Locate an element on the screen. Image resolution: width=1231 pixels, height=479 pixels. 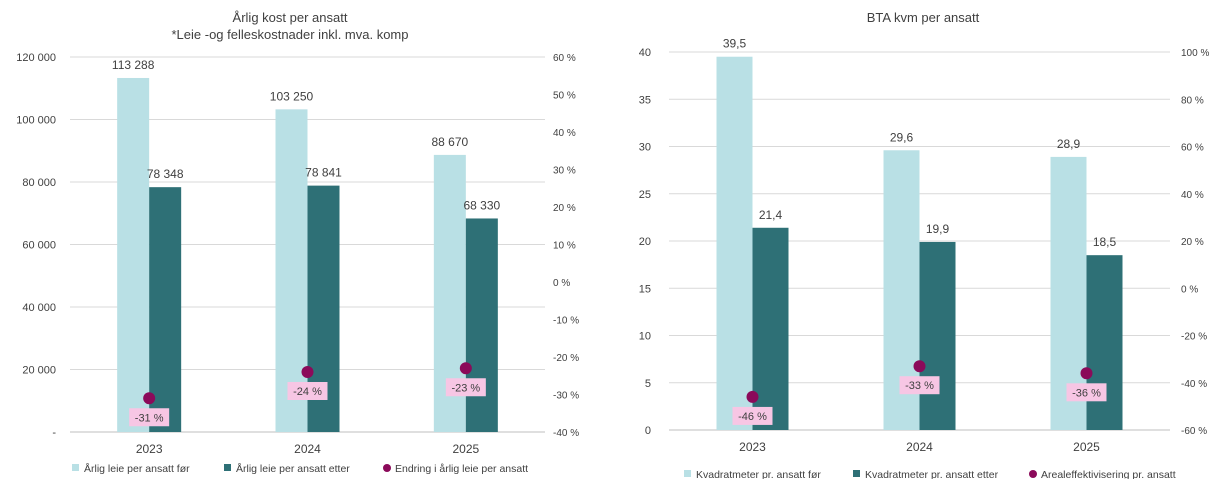
y-right-tick-label: 80 % is located at coordinates (1192, 100).